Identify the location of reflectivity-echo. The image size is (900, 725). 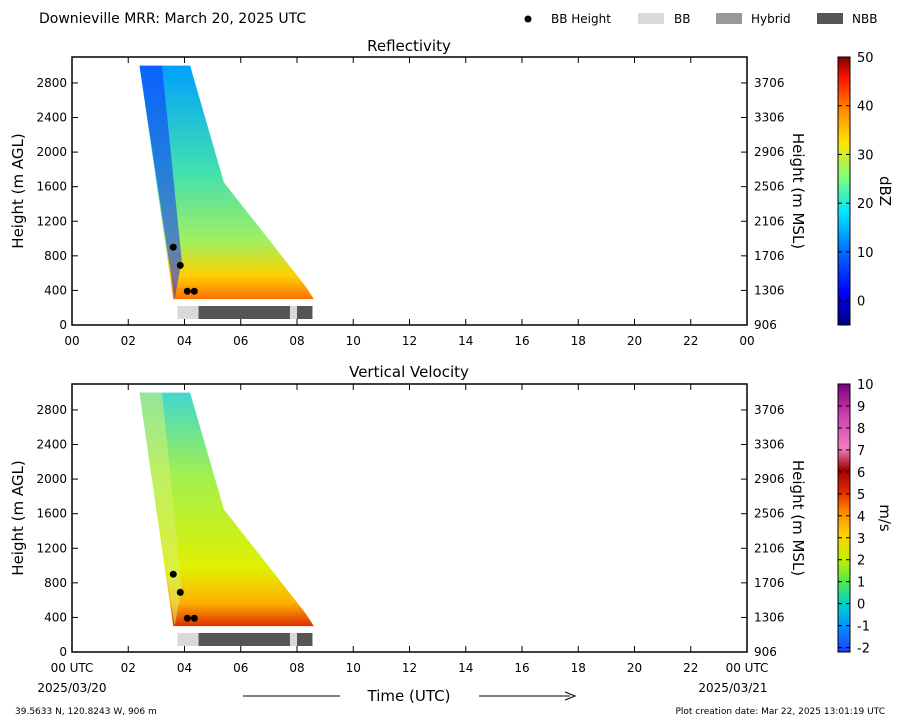
(226, 182).